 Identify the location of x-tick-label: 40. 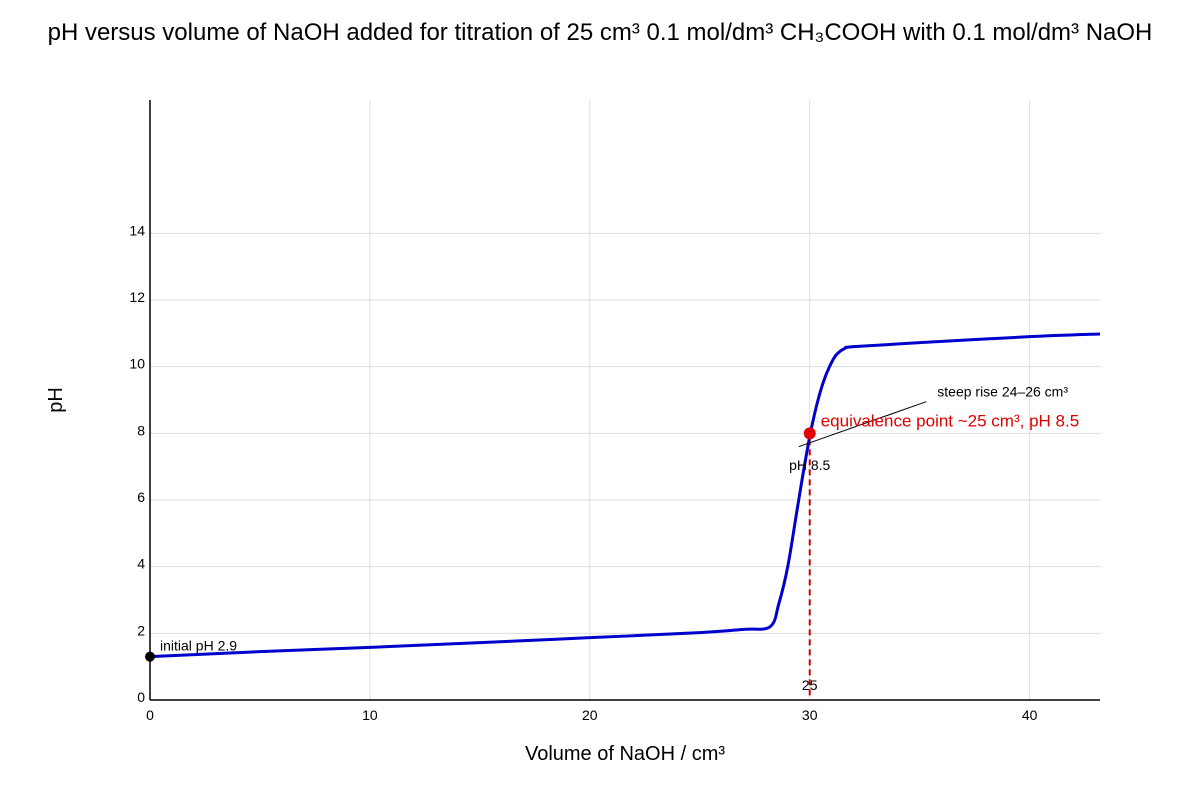
(1030, 715).